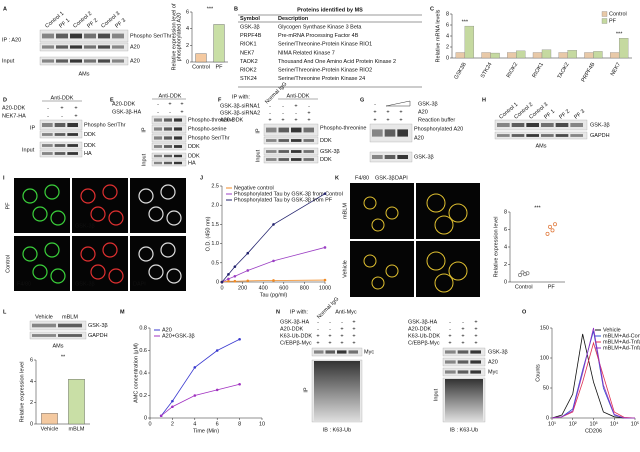 The height and width of the screenshot is (452, 640). What do you see at coordinates (304, 288) in the screenshot?
I see `x-tick-label: 800` at bounding box center [304, 288].